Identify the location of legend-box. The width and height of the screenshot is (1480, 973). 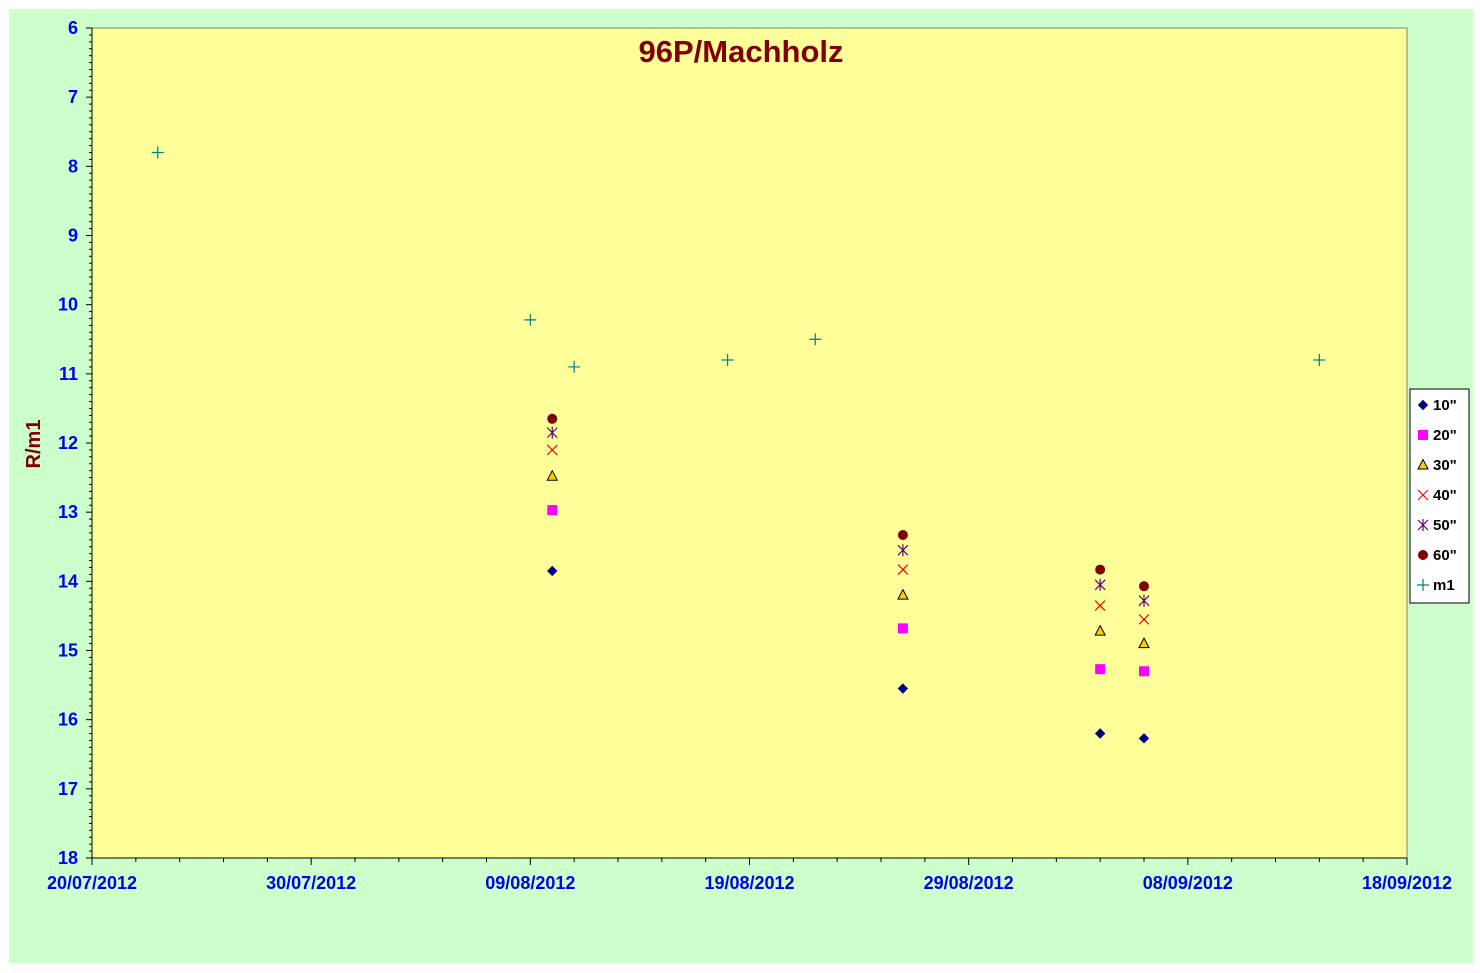
(1439, 496).